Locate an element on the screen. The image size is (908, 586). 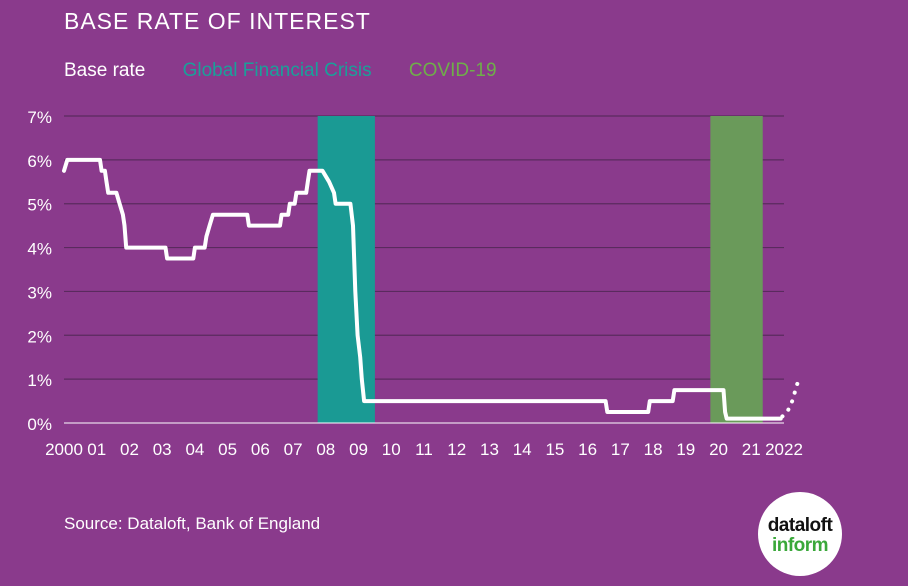
x-tick-label-22: 2022 is located at coordinates (784, 449).